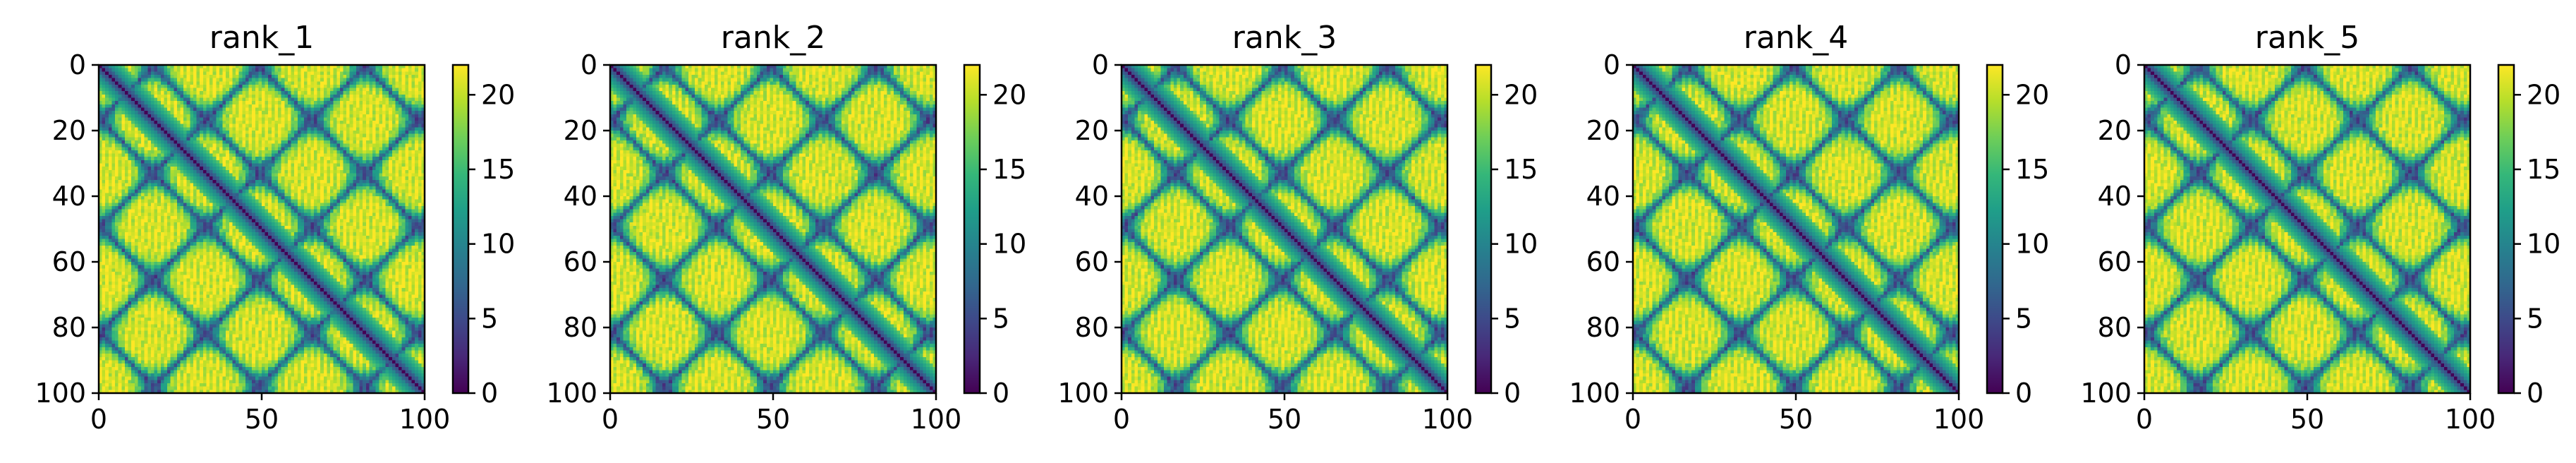 The width and height of the screenshot is (2576, 463). What do you see at coordinates (2307, 38) in the screenshot?
I see `chart-title: rank_5` at bounding box center [2307, 38].